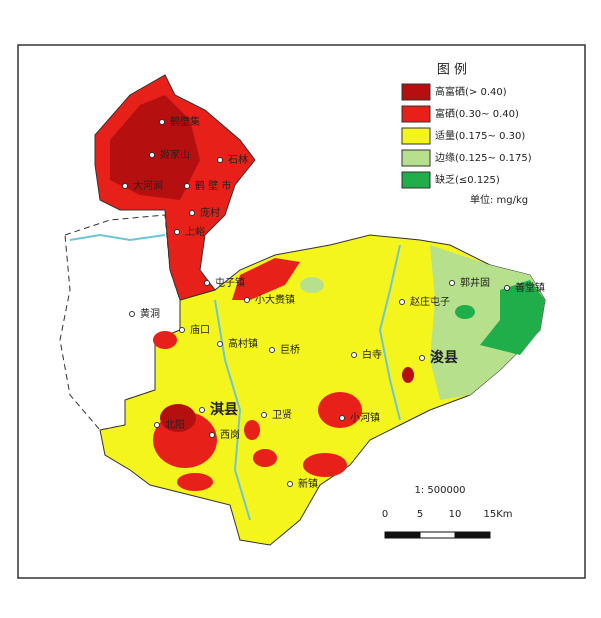  I want to click on place-name: 郭井固, so click(475, 282).